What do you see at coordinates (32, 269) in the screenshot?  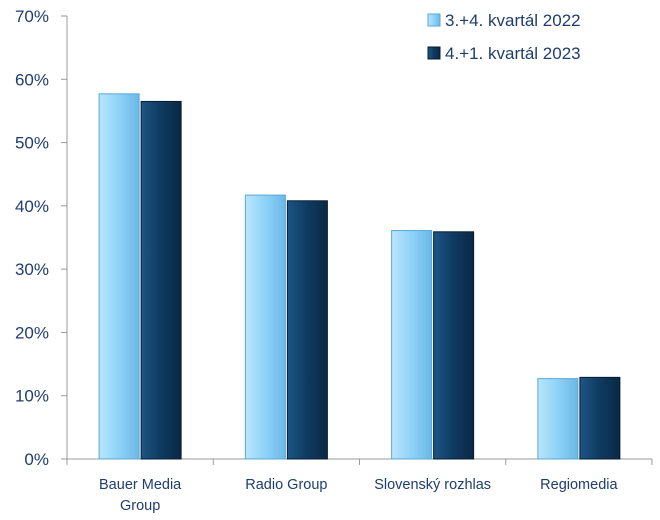 I see `y-tick-label: 30%` at bounding box center [32, 269].